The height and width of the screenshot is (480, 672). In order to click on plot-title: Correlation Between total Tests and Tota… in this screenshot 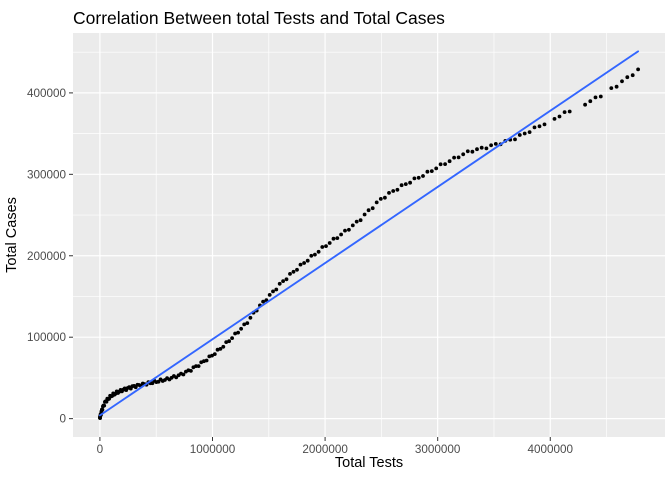, I will do `click(259, 18)`.